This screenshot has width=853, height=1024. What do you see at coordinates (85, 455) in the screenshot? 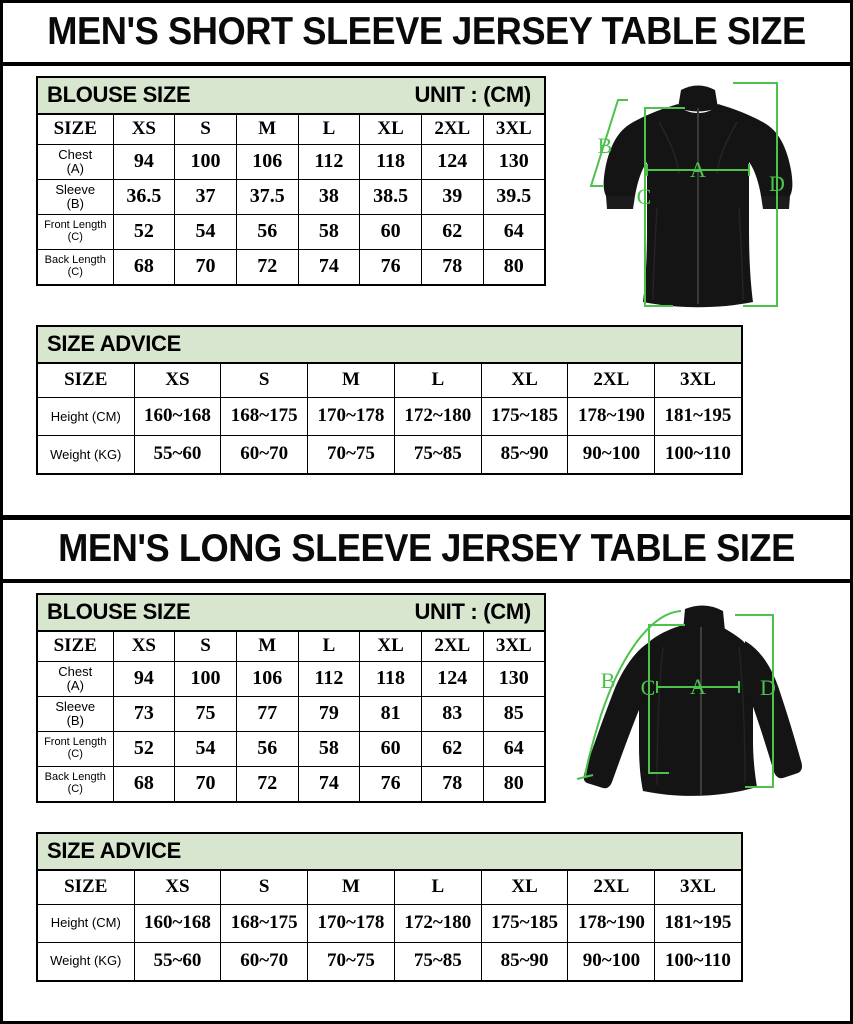
I see `row-label-weight: Weight (KG)` at bounding box center [85, 455].